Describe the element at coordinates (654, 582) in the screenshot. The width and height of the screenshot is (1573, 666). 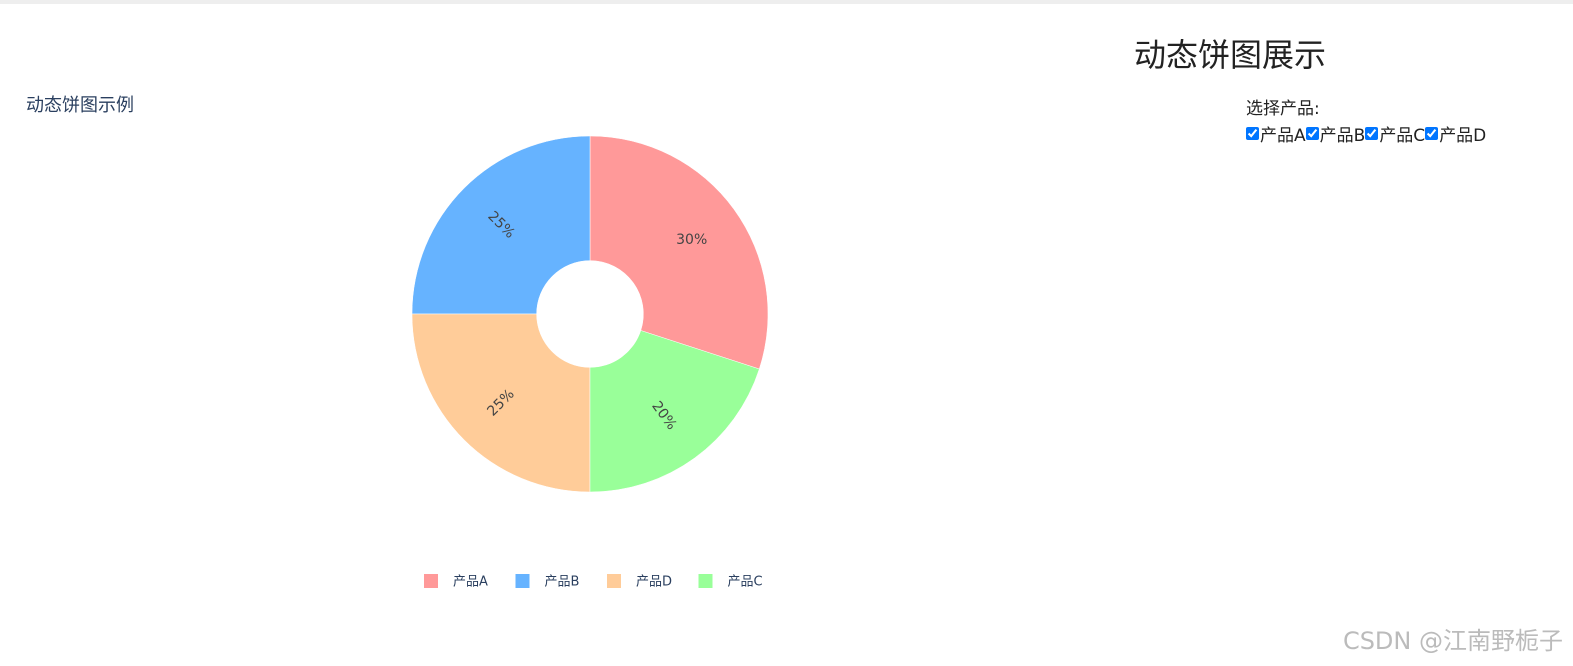
I see `legend-label: 产品D` at that location.